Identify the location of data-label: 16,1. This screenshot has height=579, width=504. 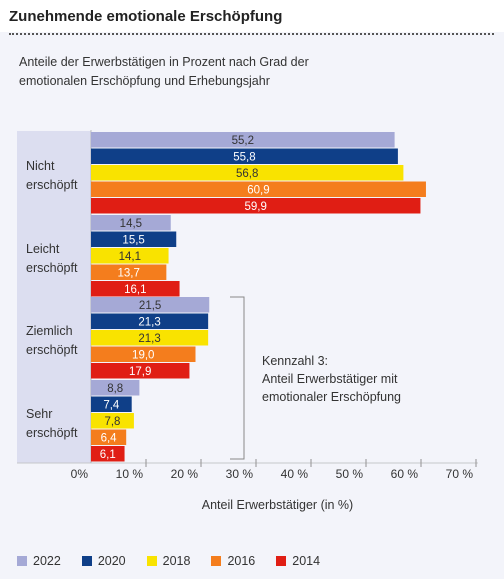
(135, 290).